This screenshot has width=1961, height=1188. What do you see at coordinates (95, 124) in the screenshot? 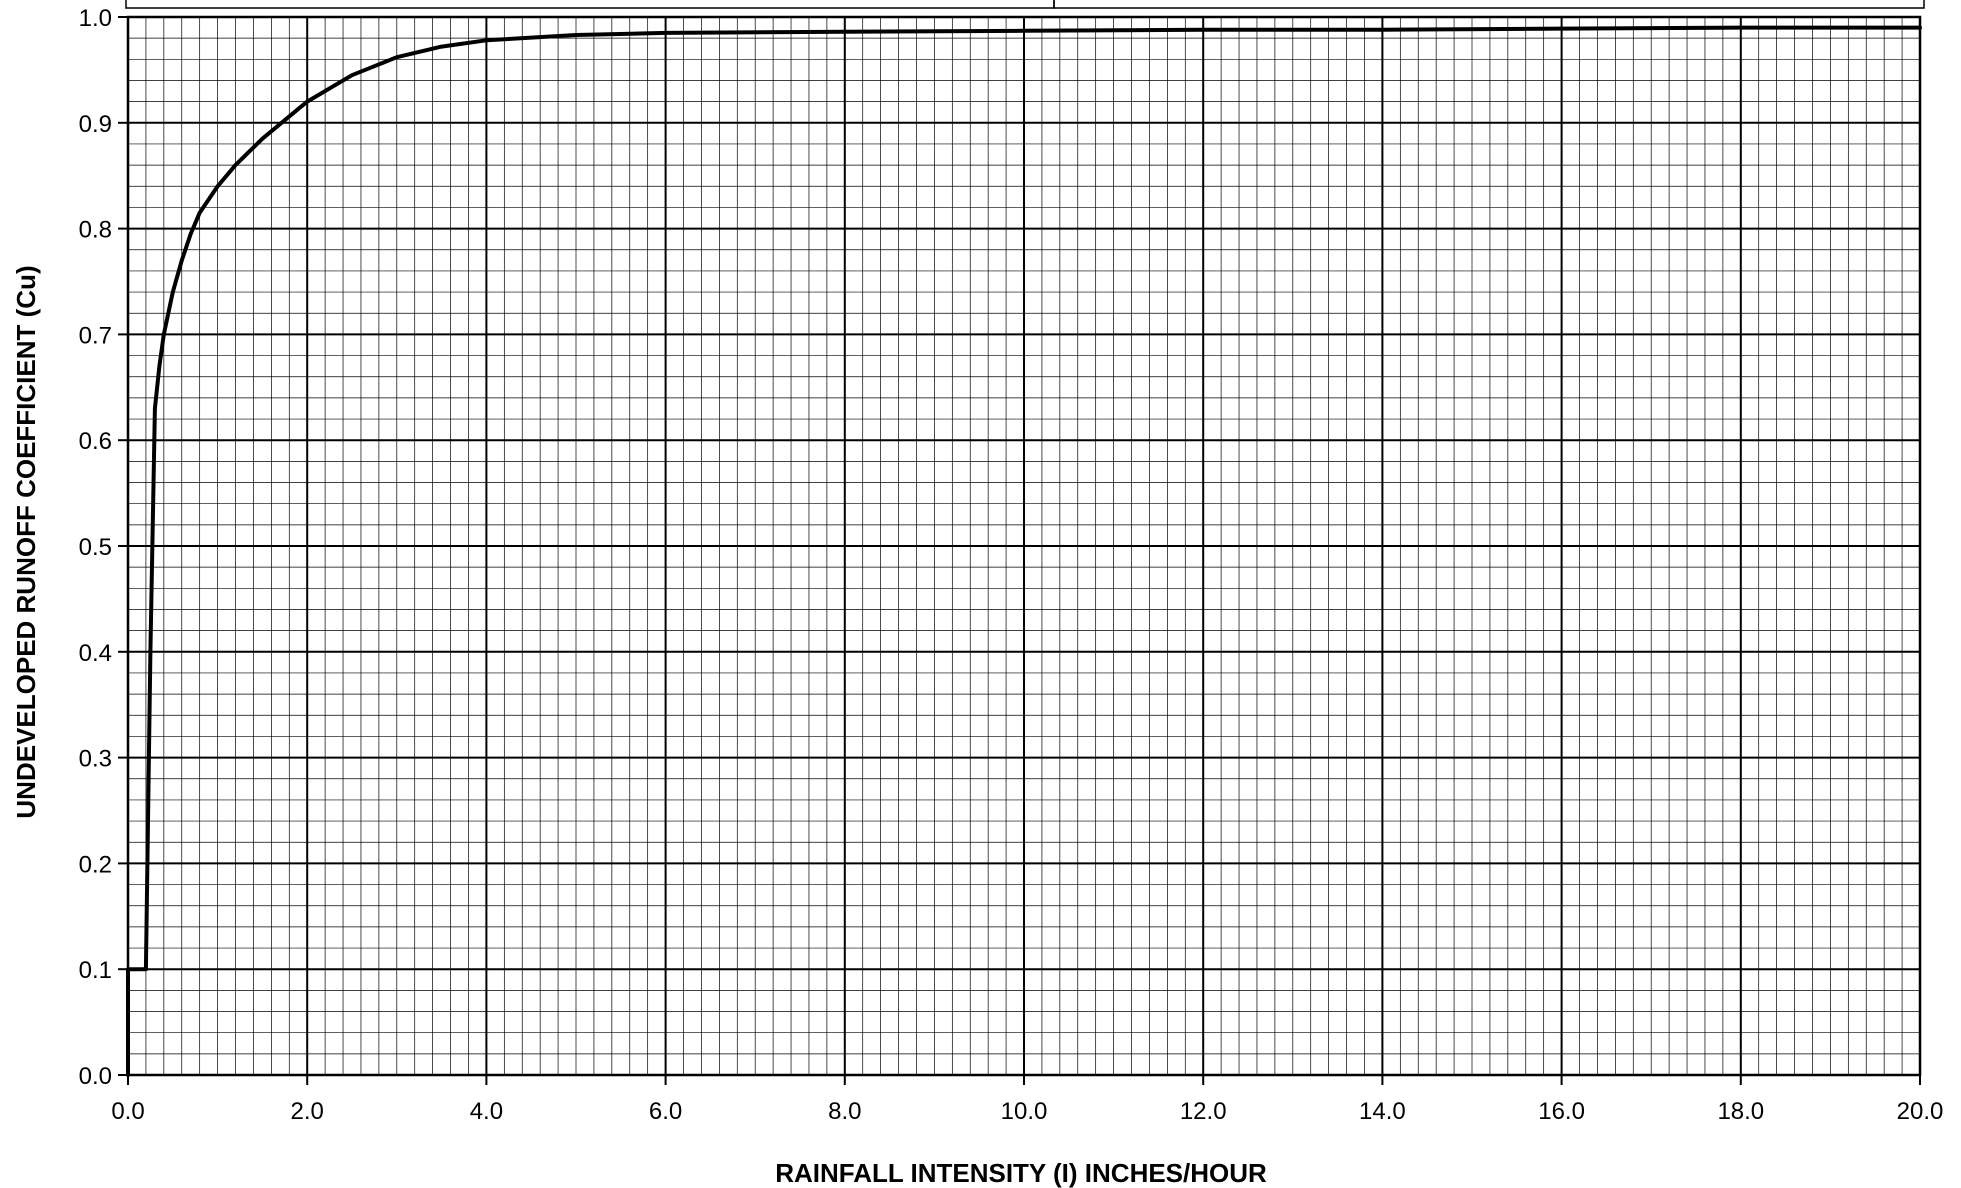
I see `y-tick-label: 0.9` at bounding box center [95, 124].